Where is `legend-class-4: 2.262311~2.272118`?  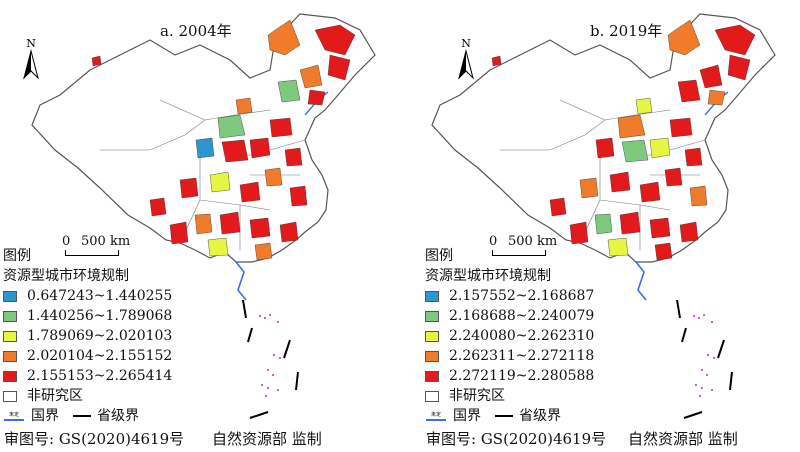 legend-class-4: 2.262311~2.272118 is located at coordinates (509, 356).